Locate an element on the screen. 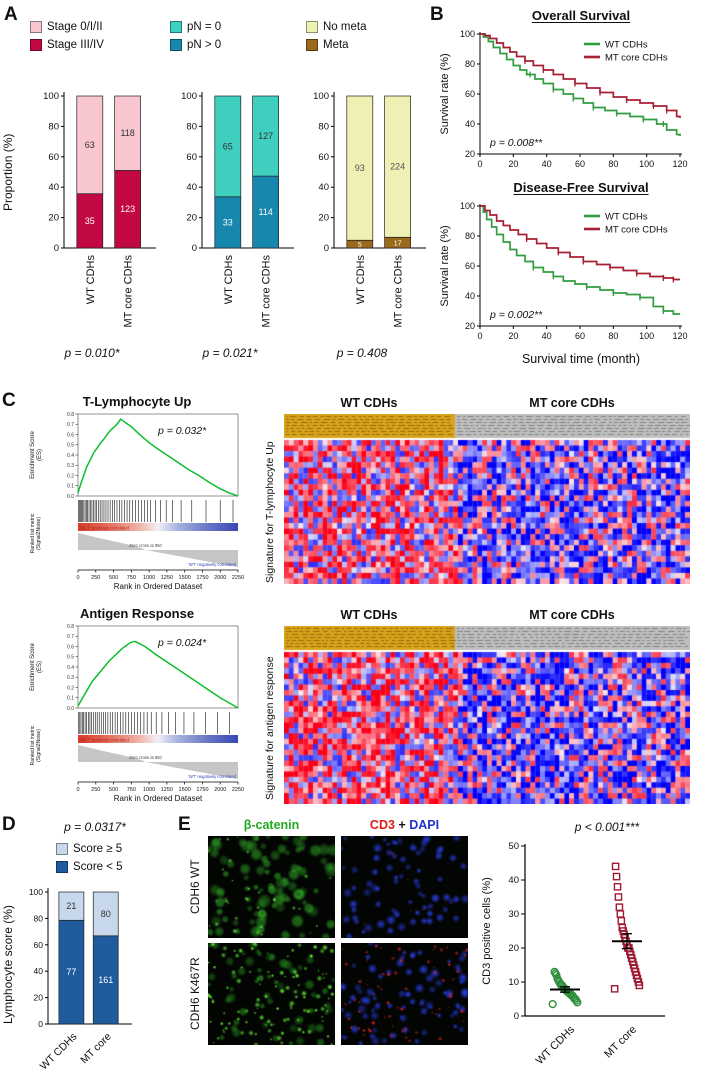  svg-text: Ranked list metric is located at coordinates (33, 533).